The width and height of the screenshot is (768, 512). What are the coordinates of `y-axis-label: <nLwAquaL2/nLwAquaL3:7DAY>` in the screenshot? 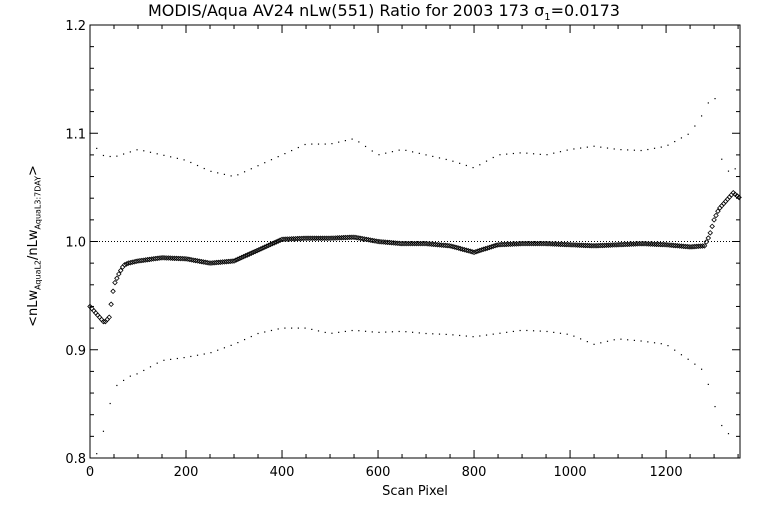 It's located at (34, 246).